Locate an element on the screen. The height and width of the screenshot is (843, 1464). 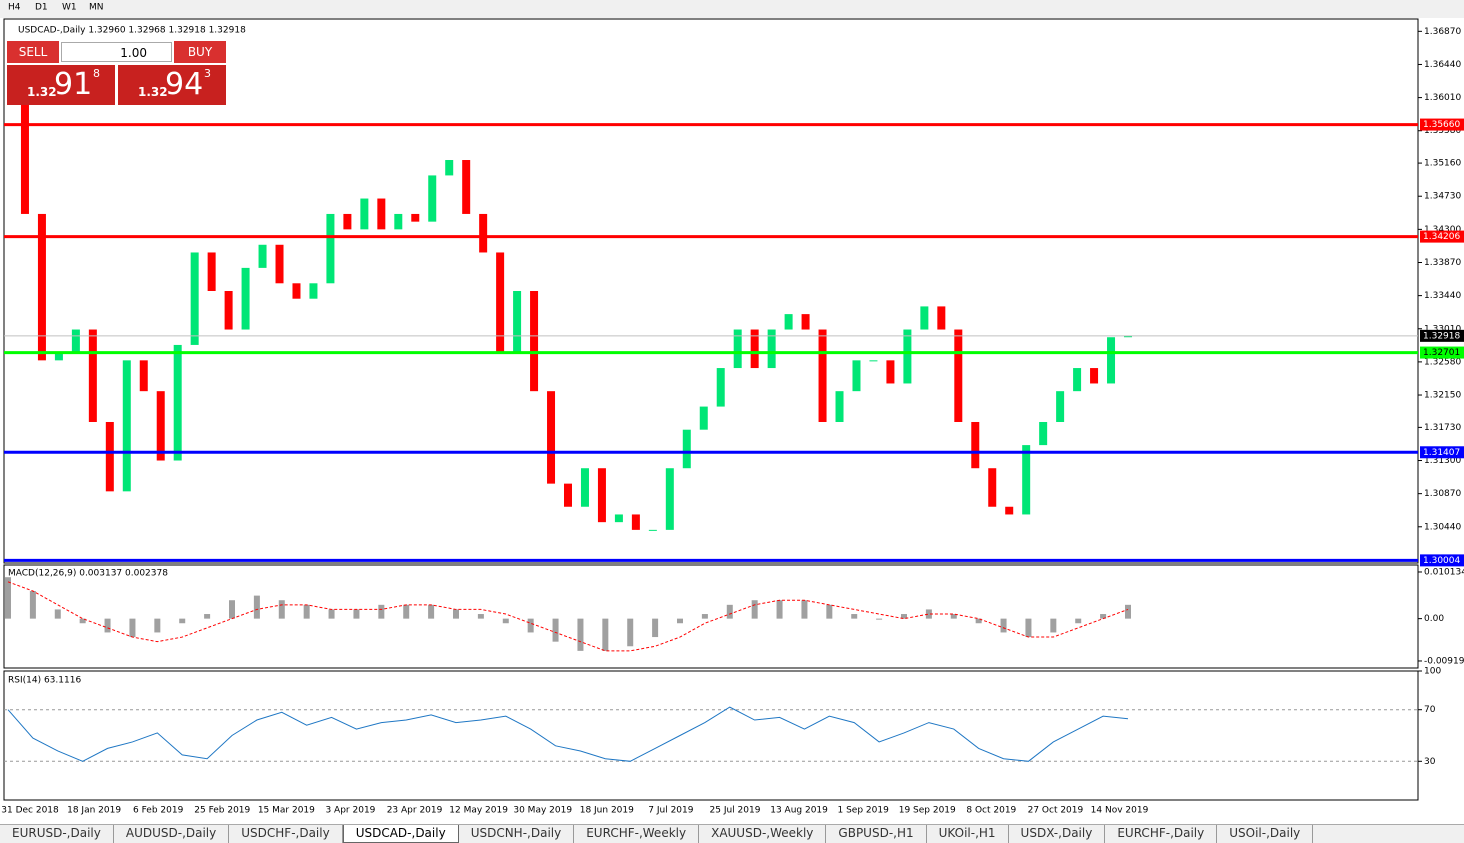
y-tick-label: 0.00 is located at coordinates (1434, 619).